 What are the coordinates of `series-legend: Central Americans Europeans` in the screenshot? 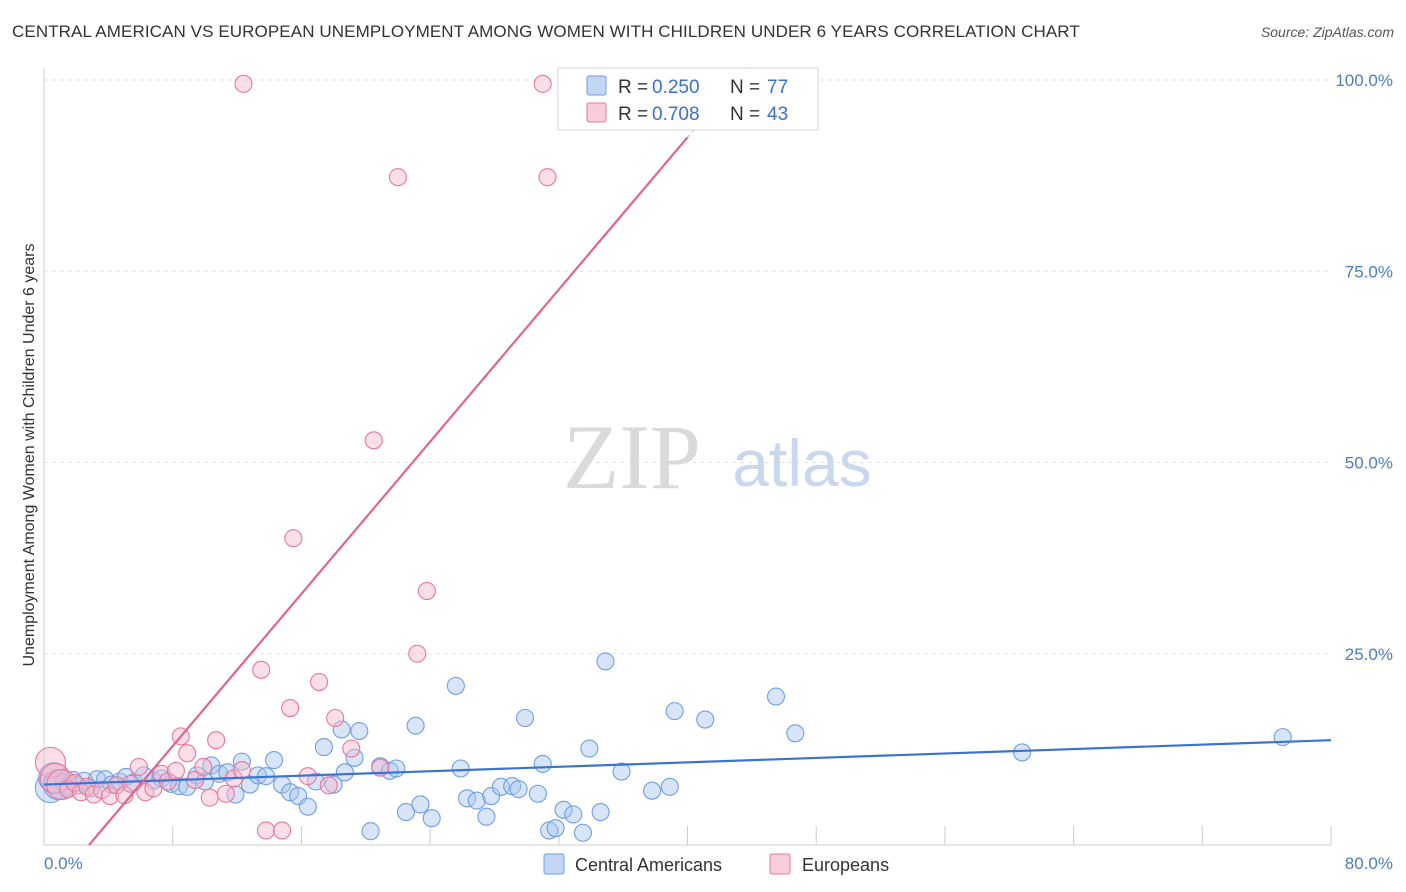 It's located at (716, 864).